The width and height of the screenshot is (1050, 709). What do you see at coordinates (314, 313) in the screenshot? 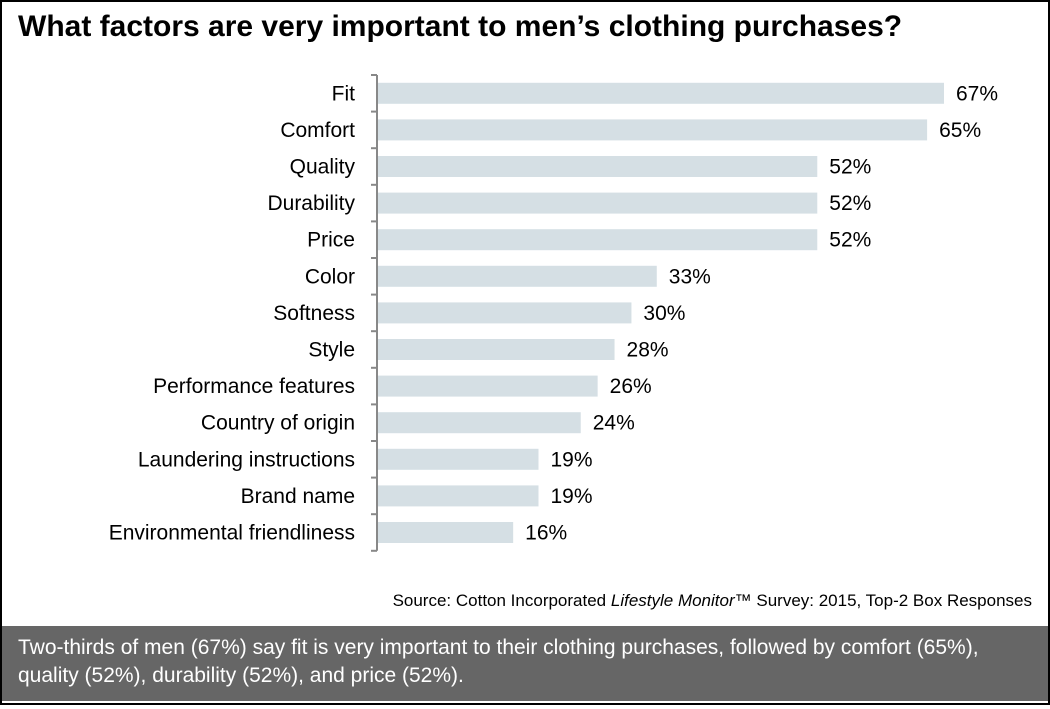
I see `category-label: Softness` at bounding box center [314, 313].